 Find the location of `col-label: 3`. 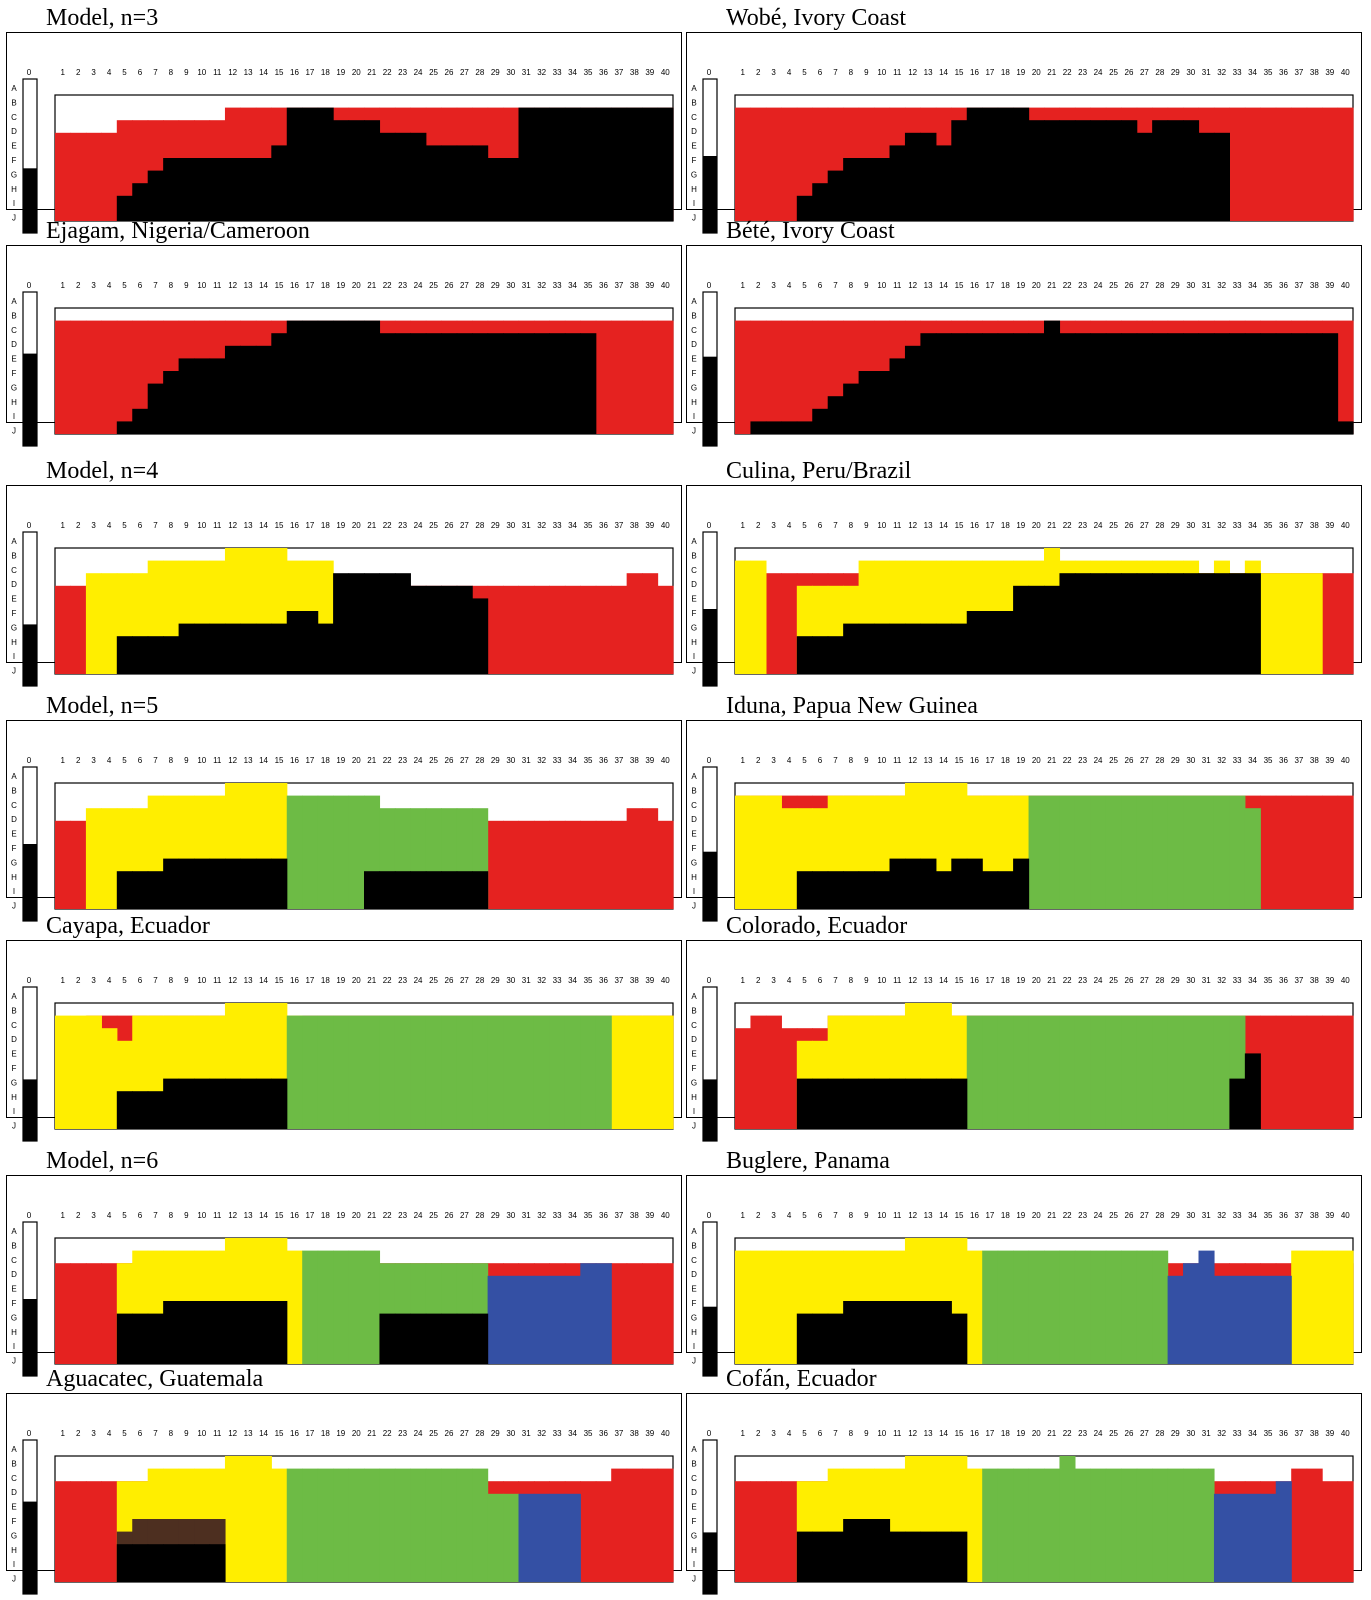

col-label: 3 is located at coordinates (93, 980).